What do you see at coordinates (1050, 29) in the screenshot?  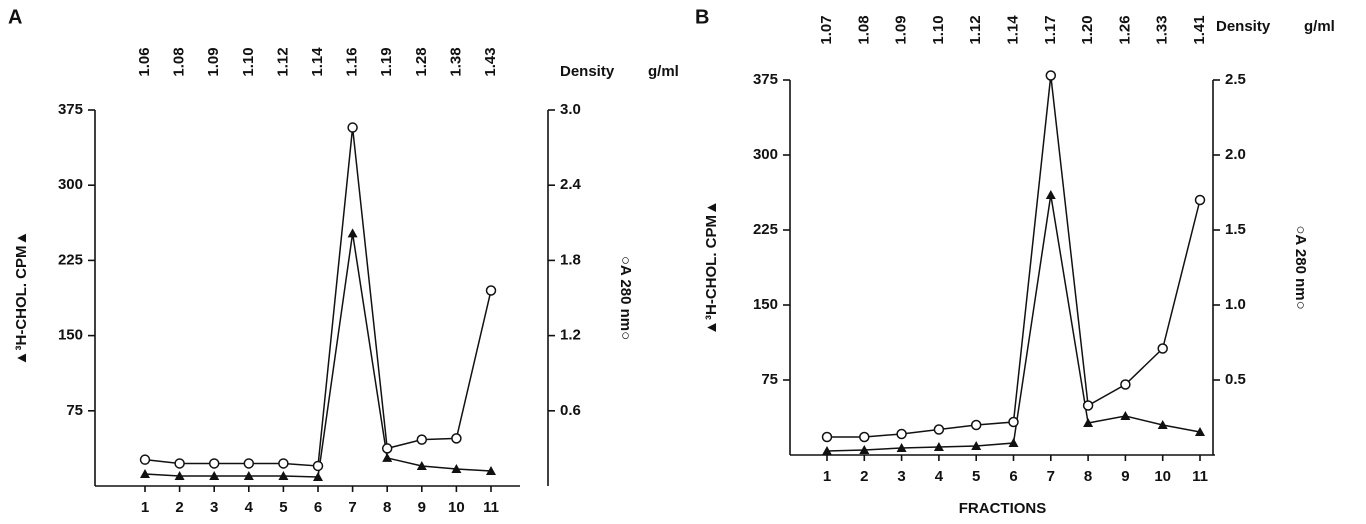 I see `top-label: 1.17` at bounding box center [1050, 29].